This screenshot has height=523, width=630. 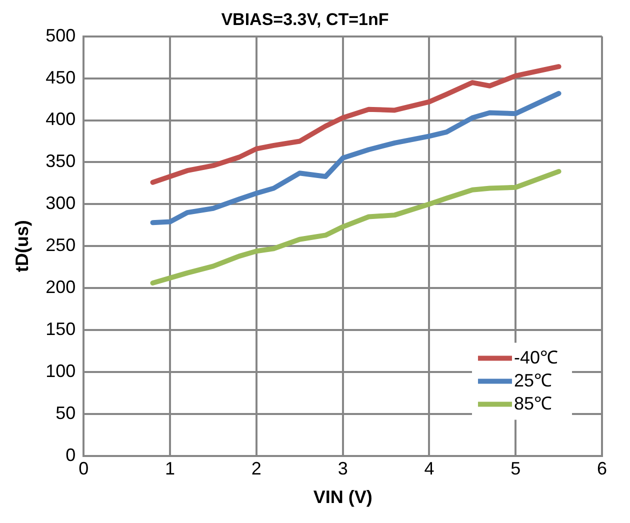 I want to click on x-tick-label: 3, so click(x=343, y=468).